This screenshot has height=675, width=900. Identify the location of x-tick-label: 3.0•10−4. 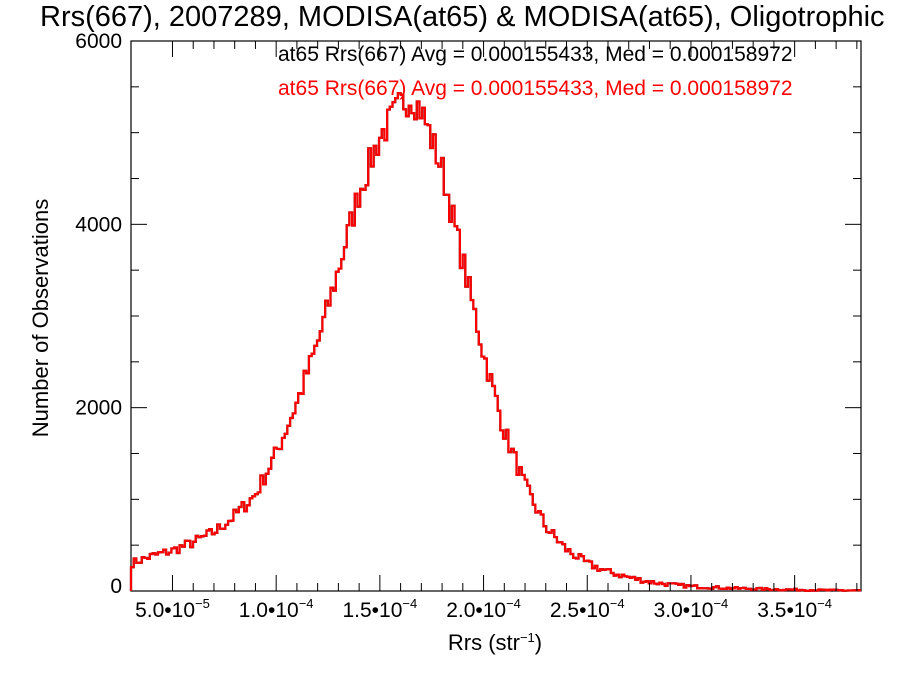
(691, 609).